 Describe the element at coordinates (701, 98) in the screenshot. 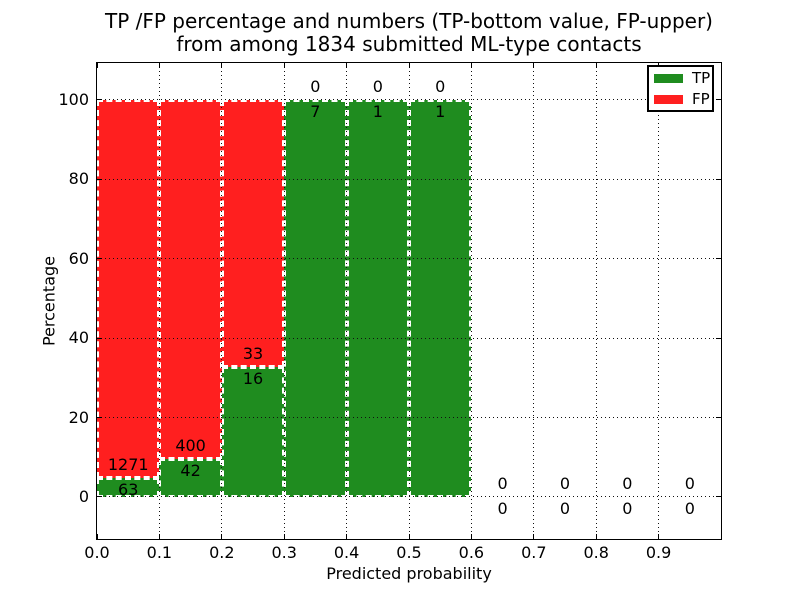

I see `legend-label-fp: FP` at that location.